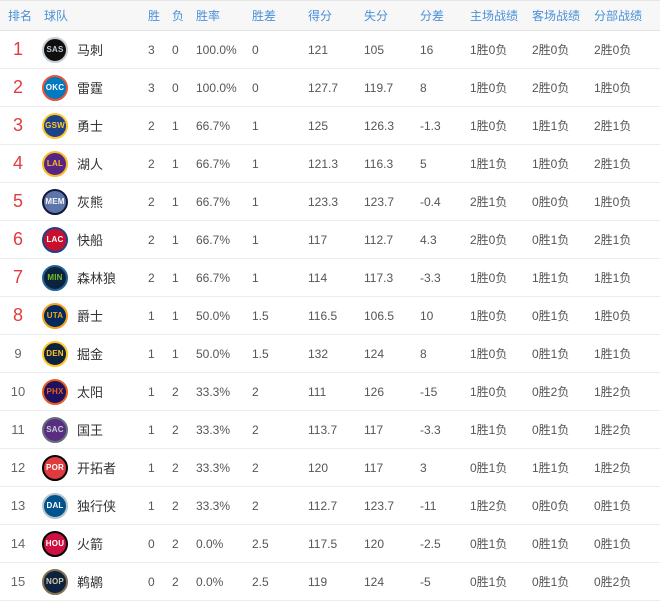 The image size is (660, 601). I want to click on diff-value: 10, so click(427, 315).